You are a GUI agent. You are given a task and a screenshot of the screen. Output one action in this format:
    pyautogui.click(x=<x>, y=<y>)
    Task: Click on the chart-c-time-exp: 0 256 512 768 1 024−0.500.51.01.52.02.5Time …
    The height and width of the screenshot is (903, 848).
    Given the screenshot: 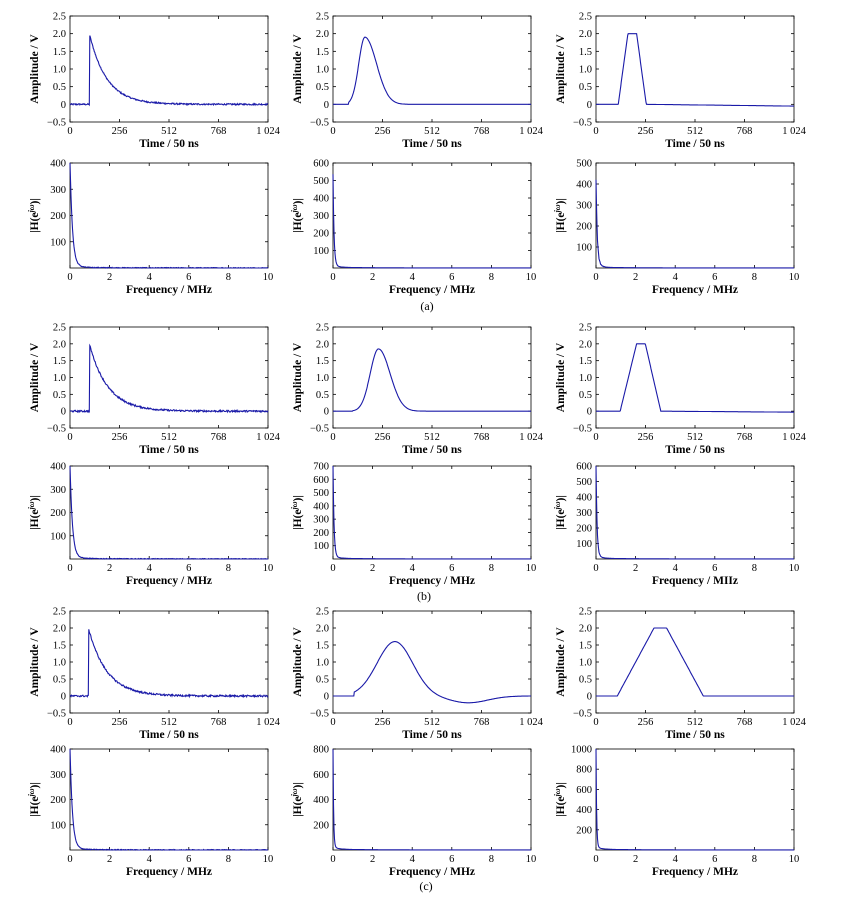 What is the action you would take?
    pyautogui.click(x=155, y=674)
    